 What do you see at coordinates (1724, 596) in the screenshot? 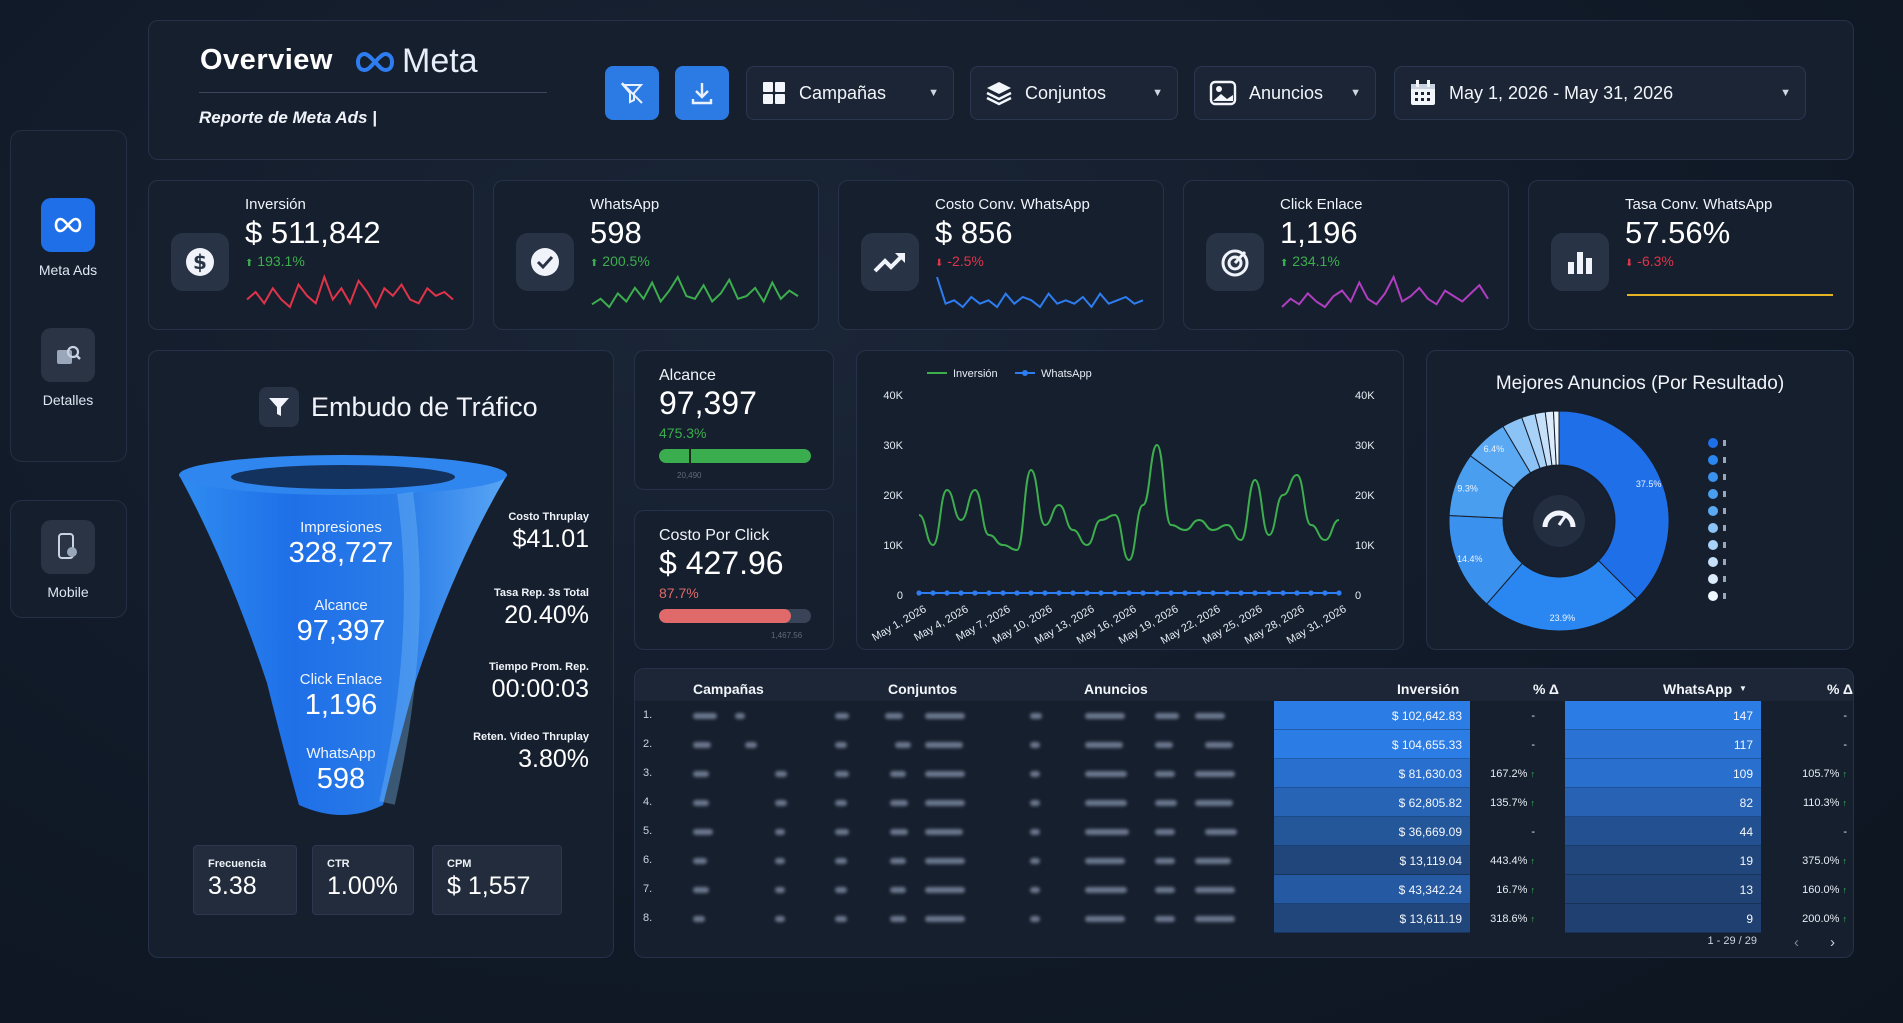
I see `legend-truncated-label` at bounding box center [1724, 596].